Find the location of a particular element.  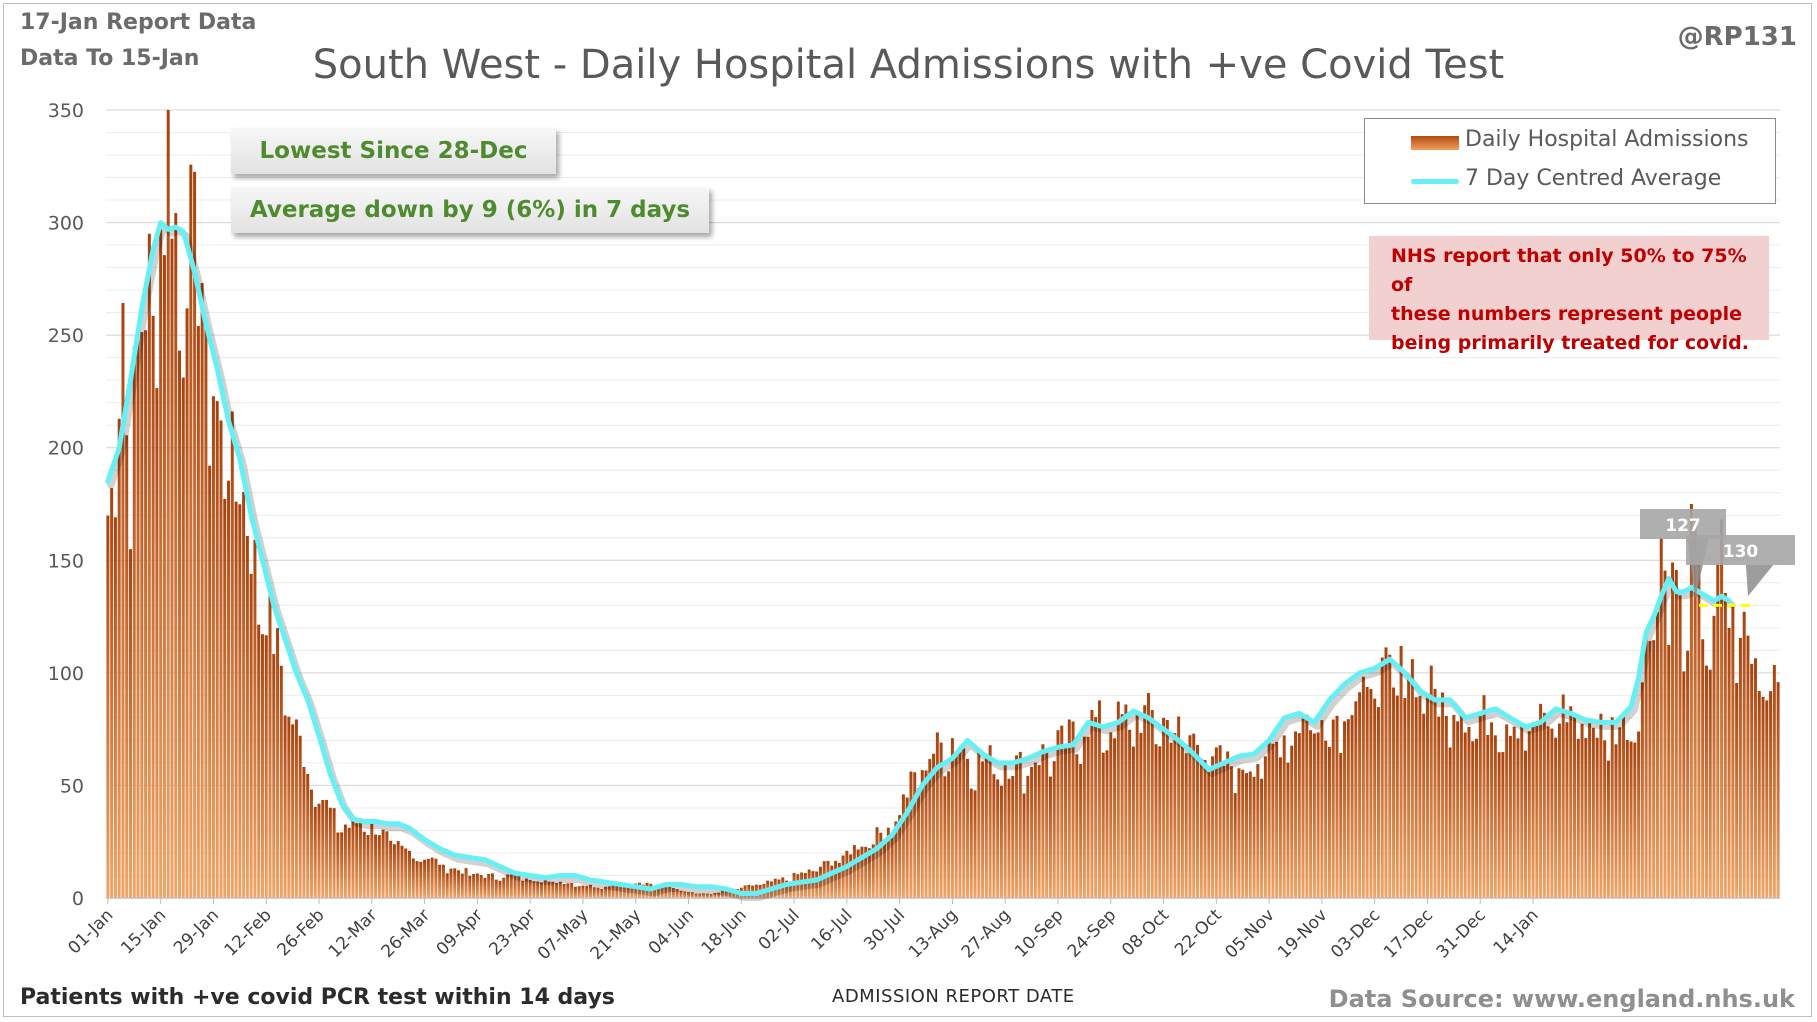

author-handle: @RP131 is located at coordinates (1737, 37).